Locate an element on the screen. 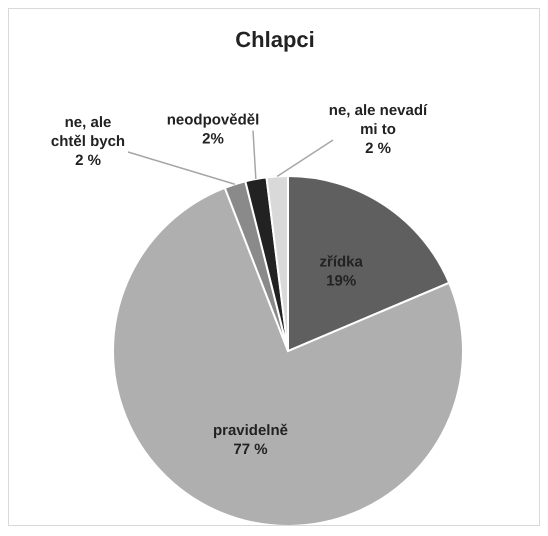  slice-label: zřídka is located at coordinates (341, 261).